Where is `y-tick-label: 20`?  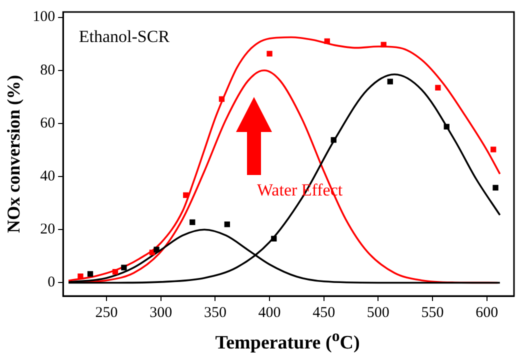 y-tick-label: 20 is located at coordinates (48, 230).